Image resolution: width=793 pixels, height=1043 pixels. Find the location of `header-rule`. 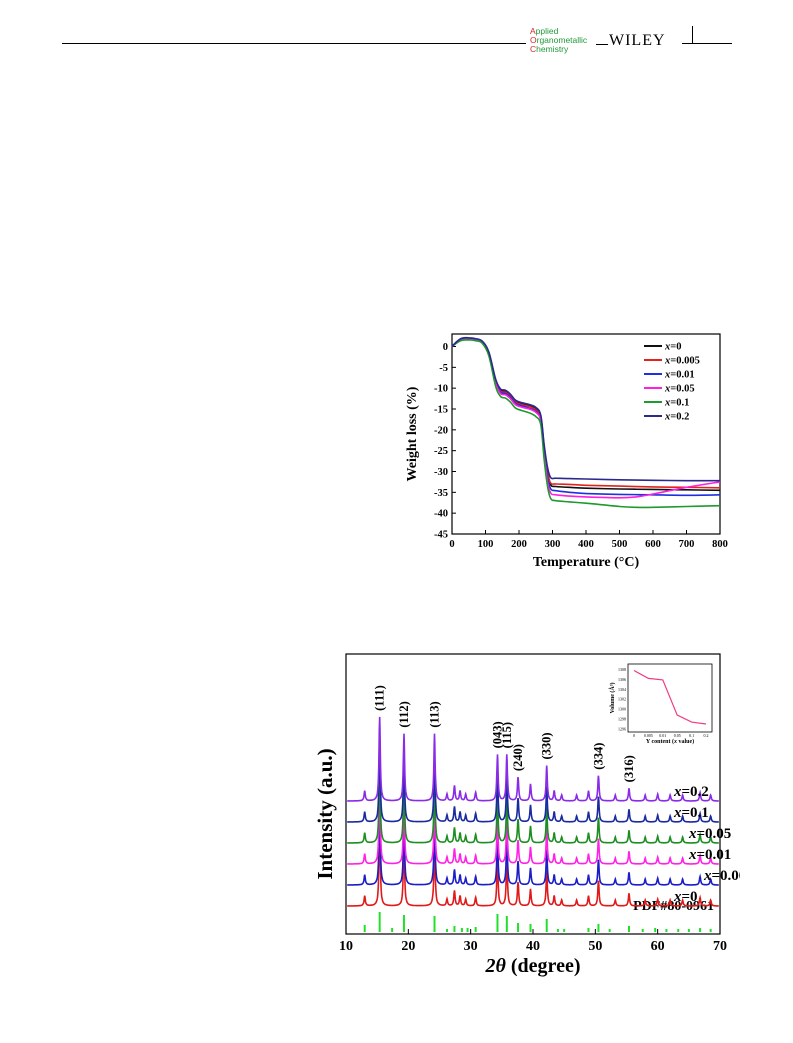

header-rule is located at coordinates (294, 43).